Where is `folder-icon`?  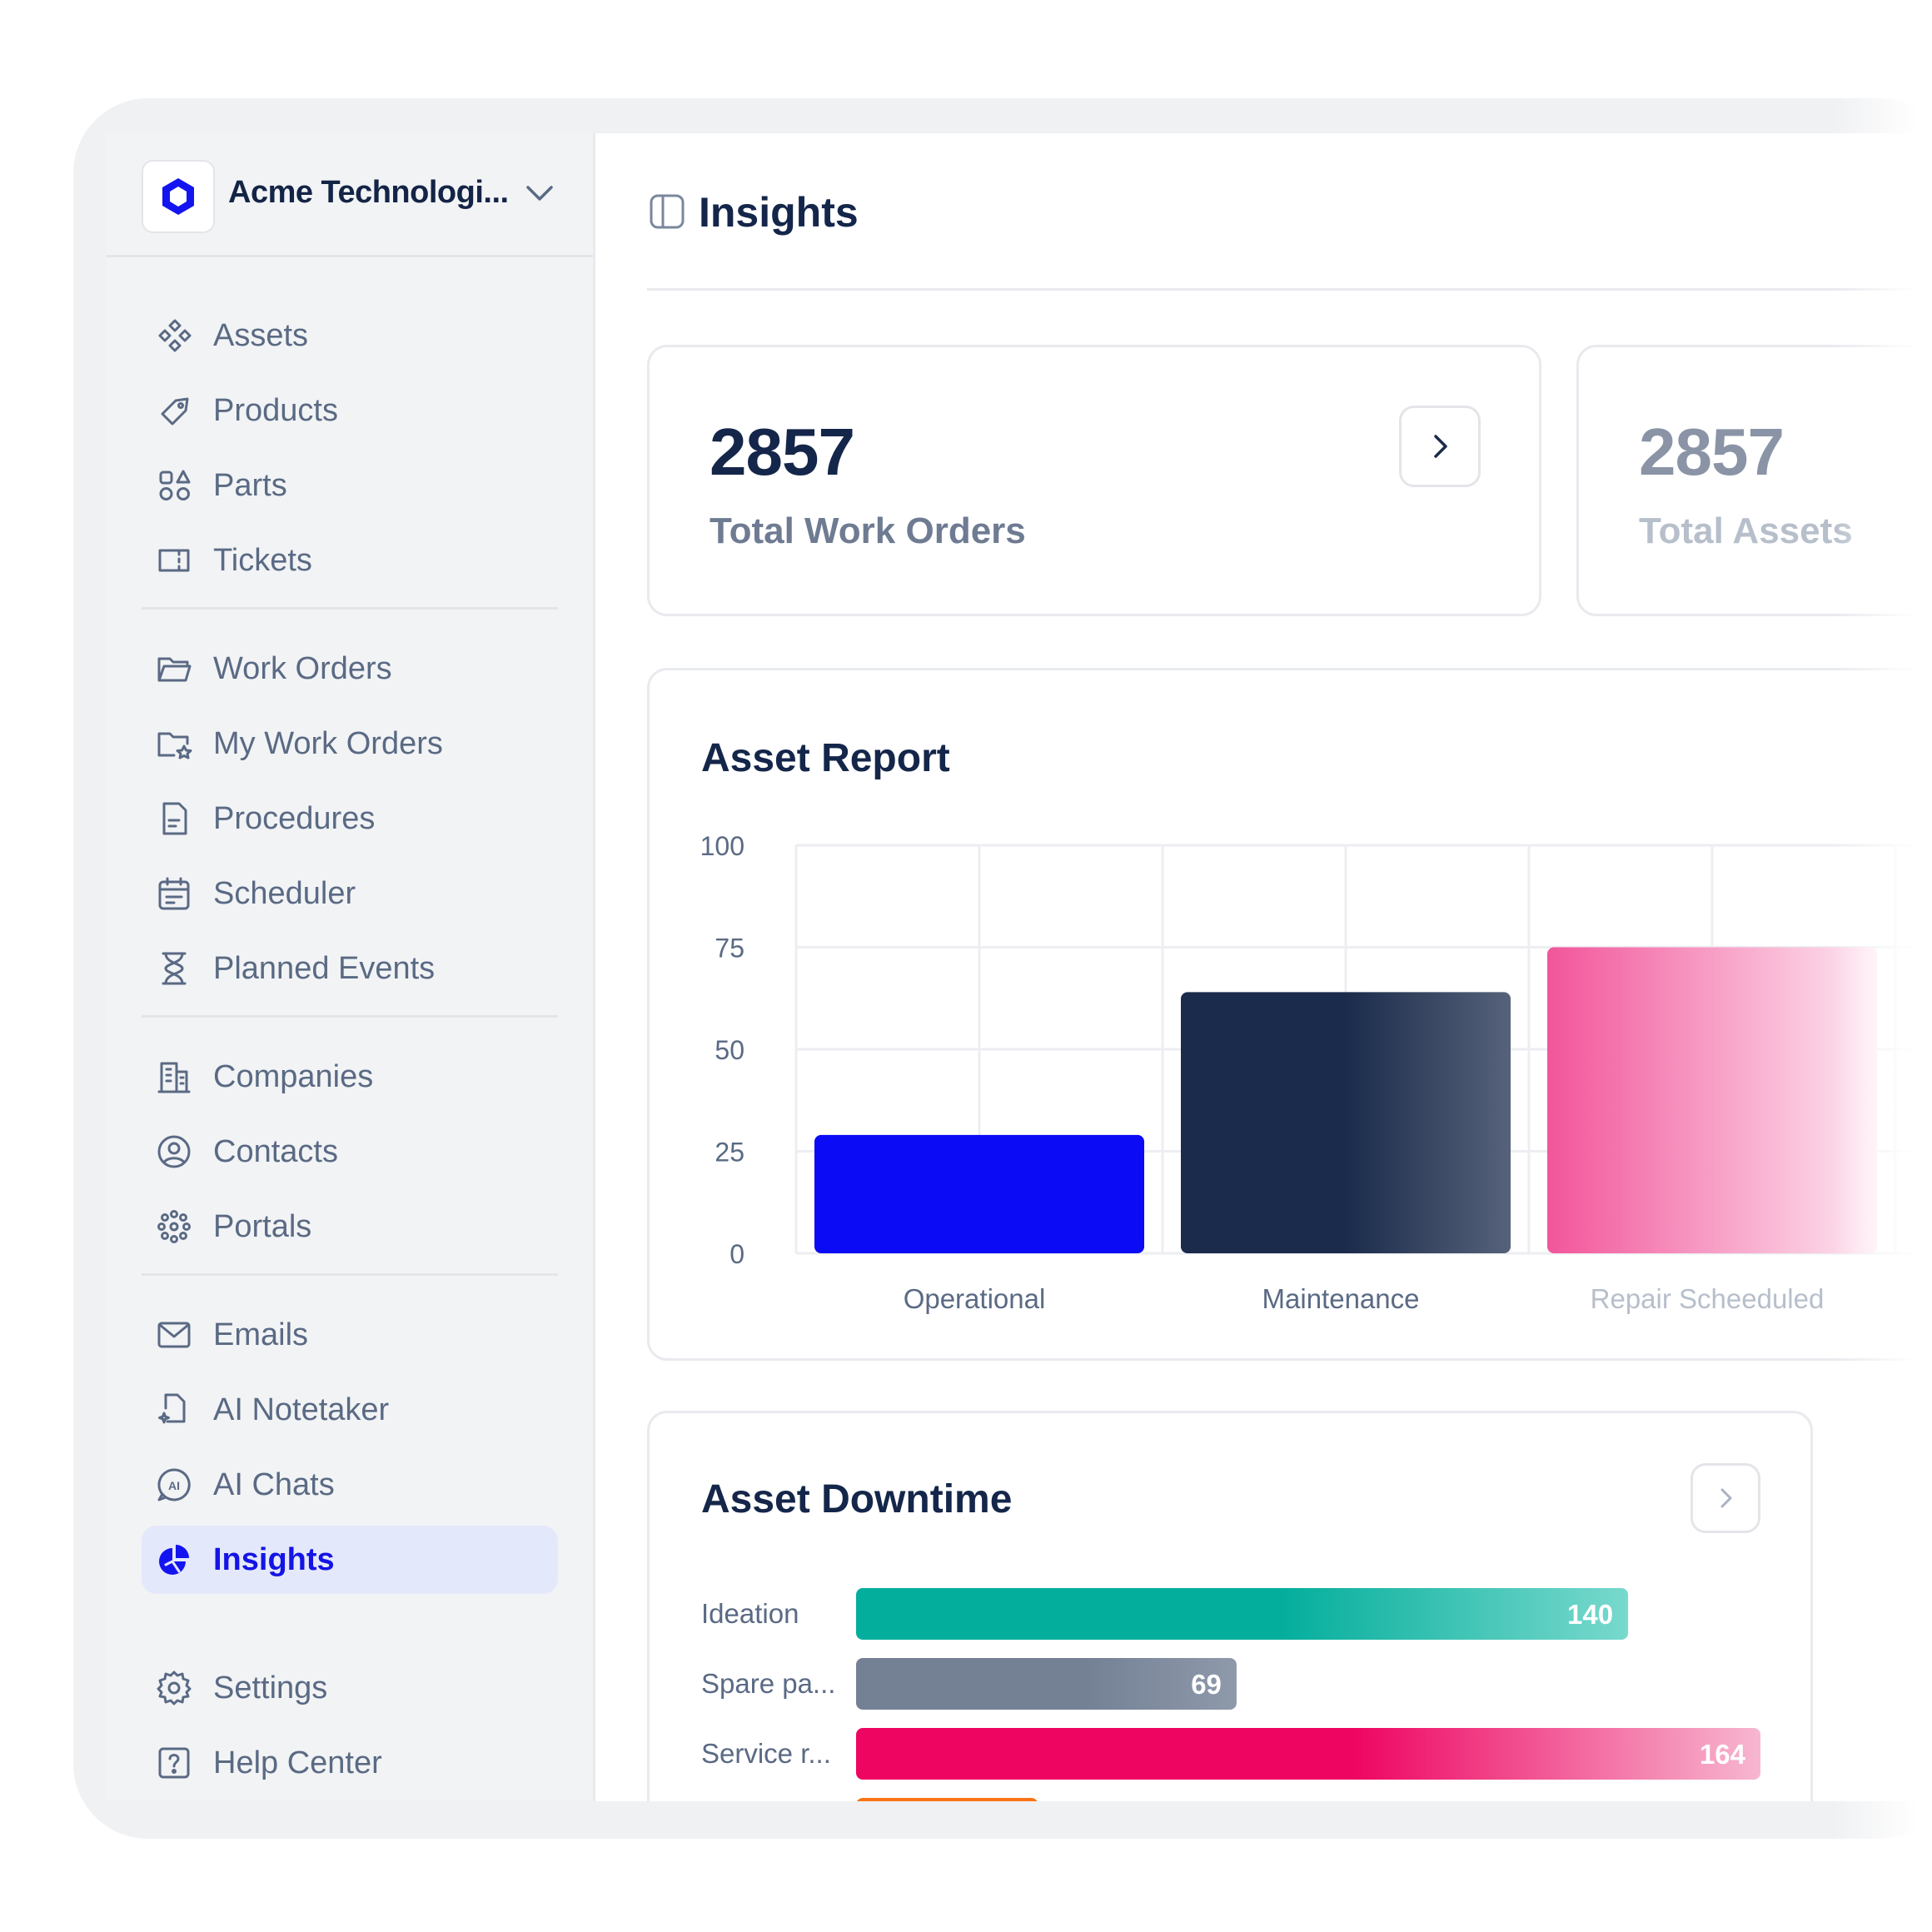 folder-icon is located at coordinates (174, 669).